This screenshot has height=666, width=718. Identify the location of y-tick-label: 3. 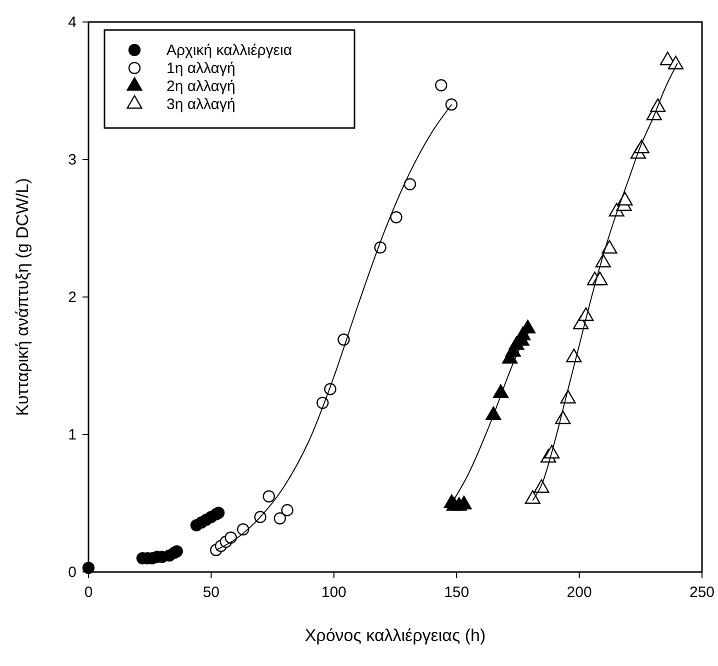
(72, 160).